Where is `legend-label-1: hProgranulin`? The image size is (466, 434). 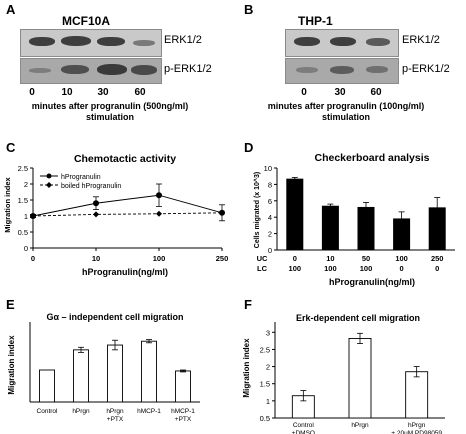
legend-label-1: hProgranulin is located at coordinates (81, 177).